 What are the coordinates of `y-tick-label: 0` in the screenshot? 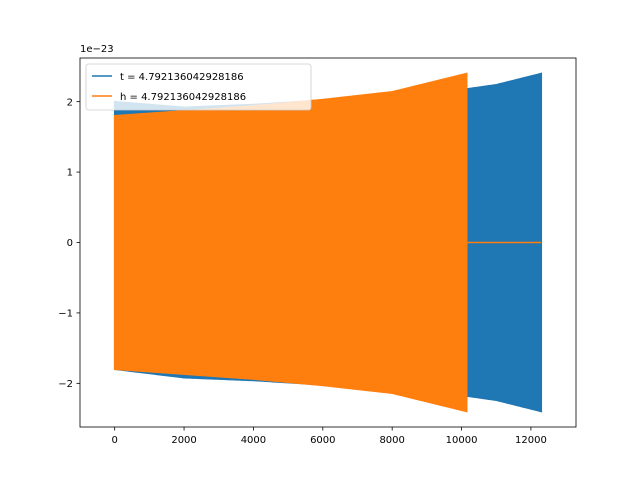 It's located at (70, 243).